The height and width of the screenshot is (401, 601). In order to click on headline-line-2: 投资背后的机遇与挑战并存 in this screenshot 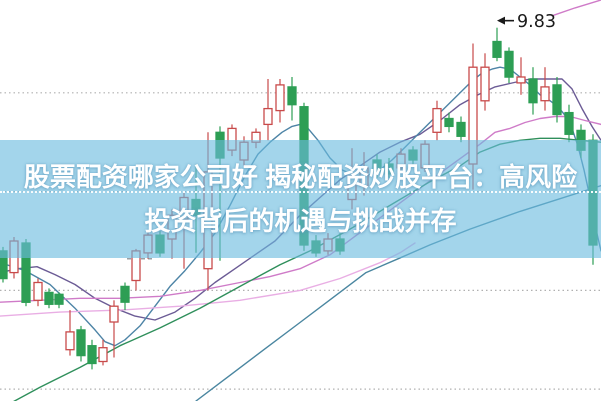, I will do `click(300, 221)`.